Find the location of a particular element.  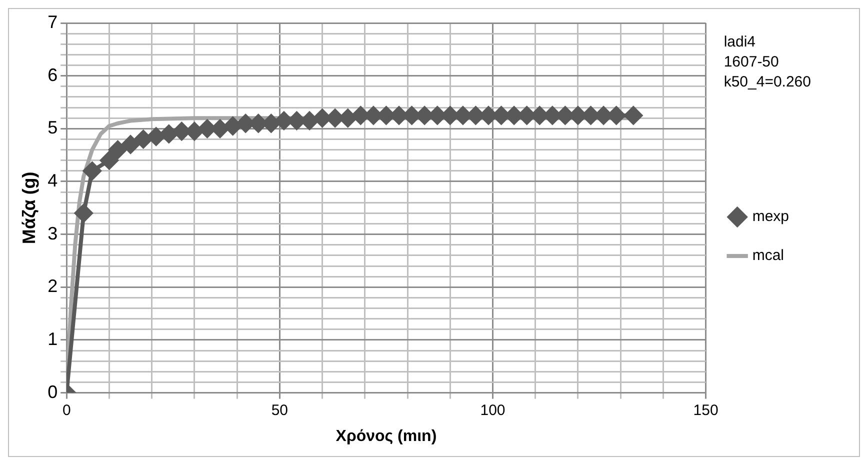

y-tick-label: 5 is located at coordinates (53, 128).